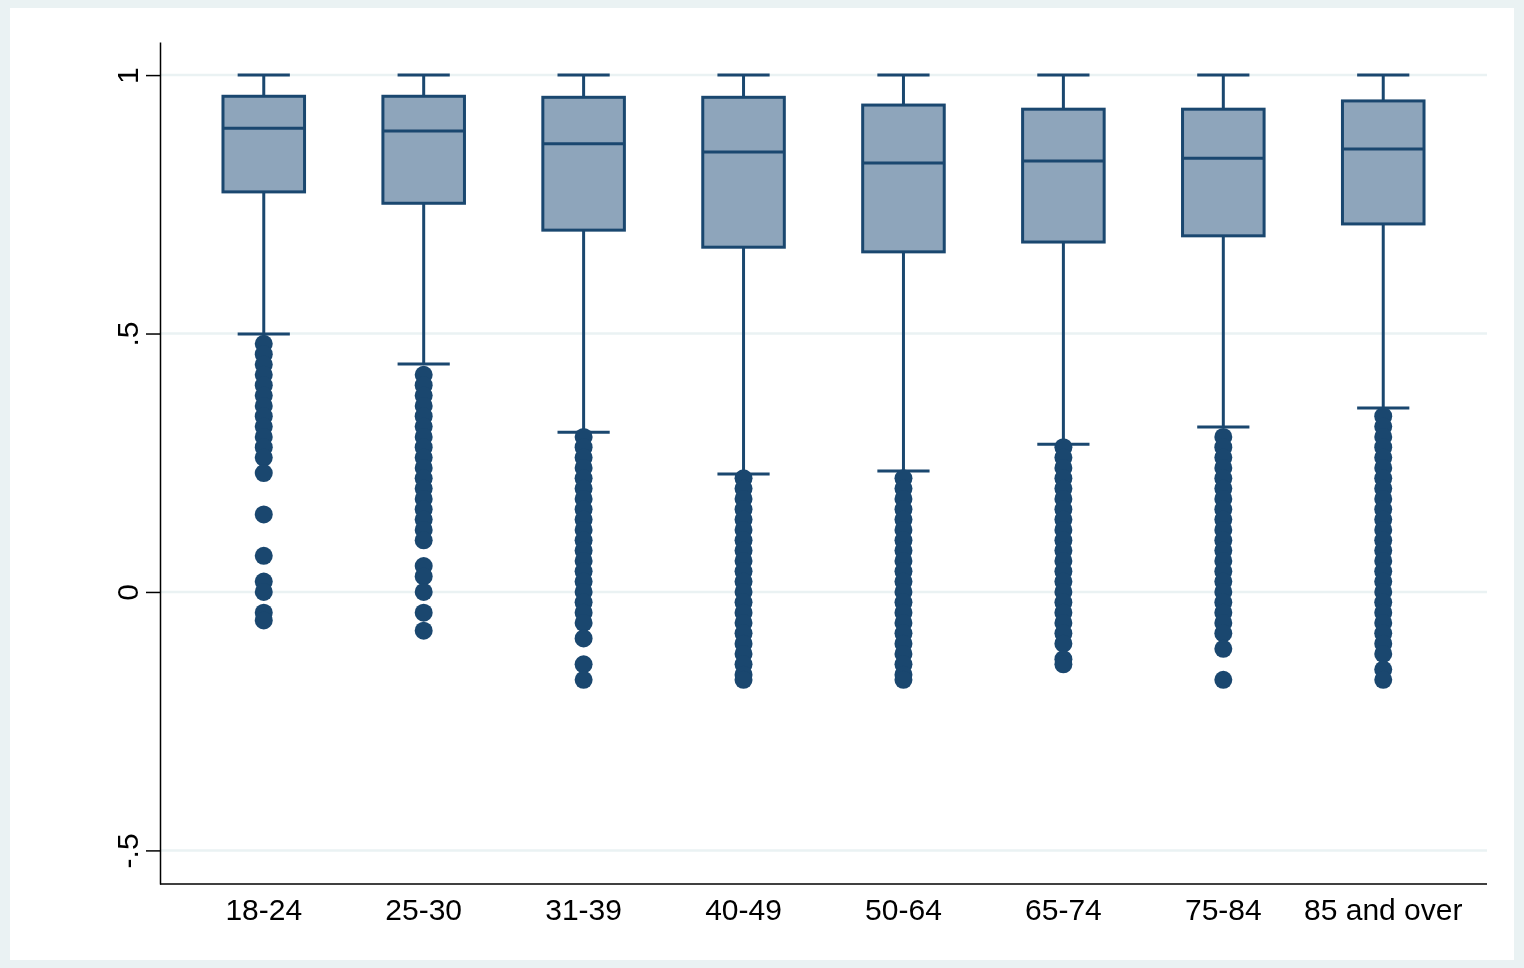 Image resolution: width=1524 pixels, height=968 pixels. Describe the element at coordinates (1383, 909) in the screenshot. I see `x-tick-label: 85 and over` at that location.